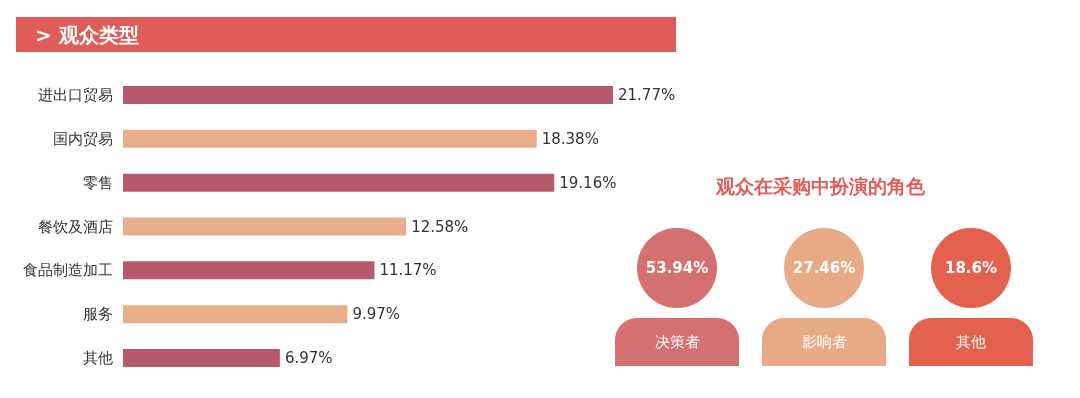  Describe the element at coordinates (98, 314) in the screenshot. I see `y-tick-label: 服务` at that location.